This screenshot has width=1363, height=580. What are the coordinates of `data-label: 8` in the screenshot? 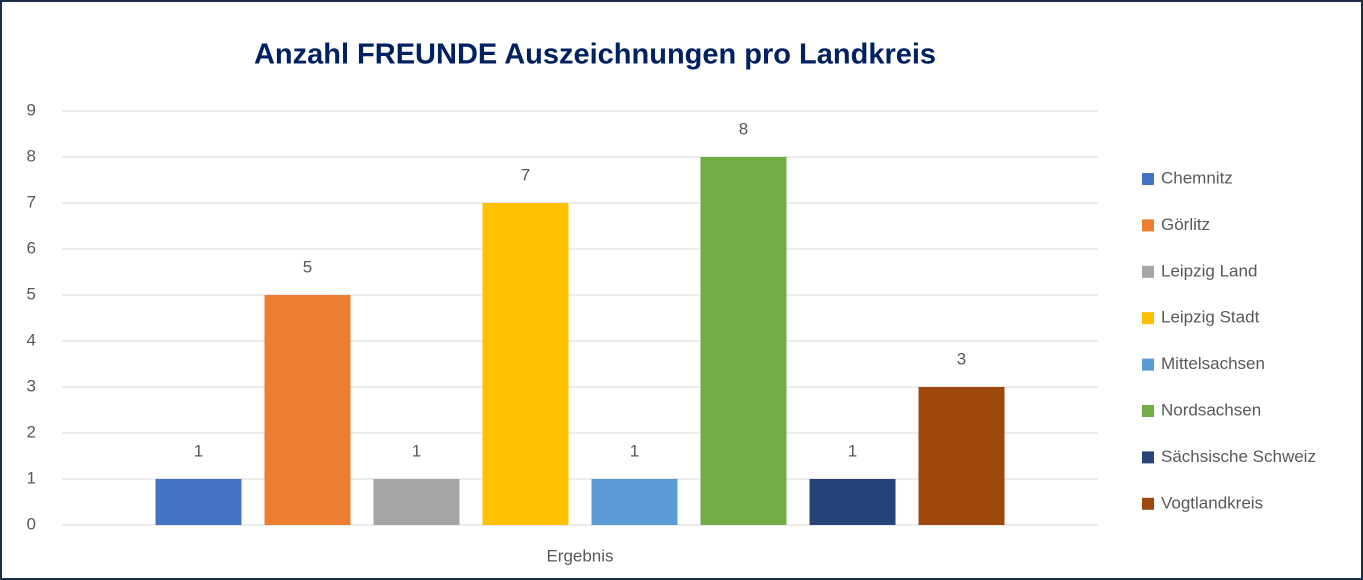 It's located at (743, 128).